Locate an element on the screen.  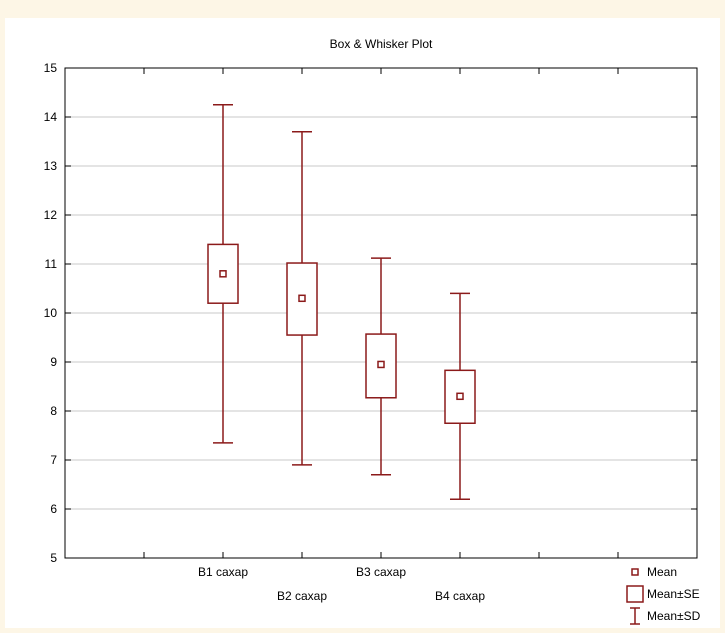
legend-item: Mean±SD is located at coordinates (665, 616).